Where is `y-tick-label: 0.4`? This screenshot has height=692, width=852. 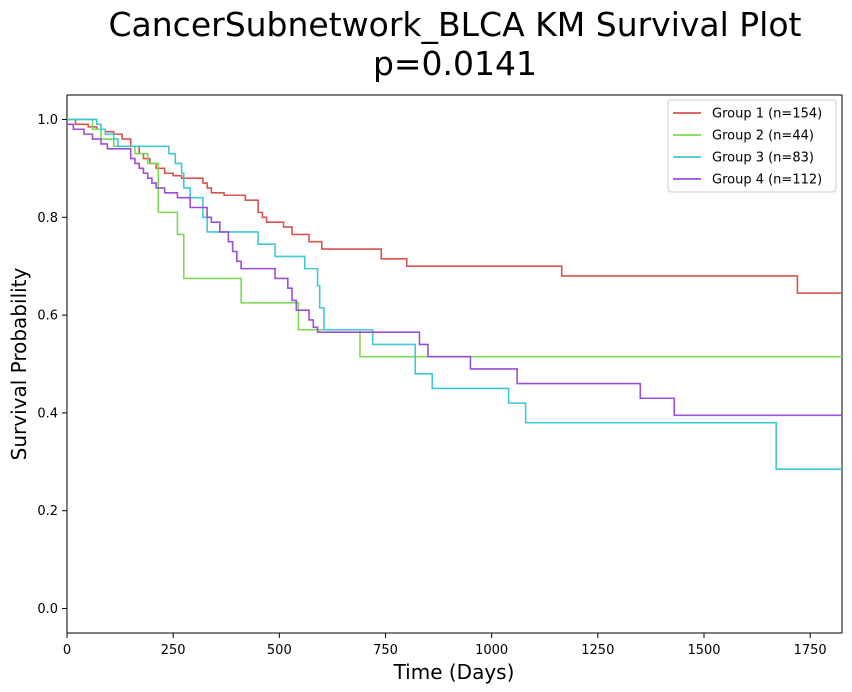 y-tick-label: 0.4 is located at coordinates (47, 413).